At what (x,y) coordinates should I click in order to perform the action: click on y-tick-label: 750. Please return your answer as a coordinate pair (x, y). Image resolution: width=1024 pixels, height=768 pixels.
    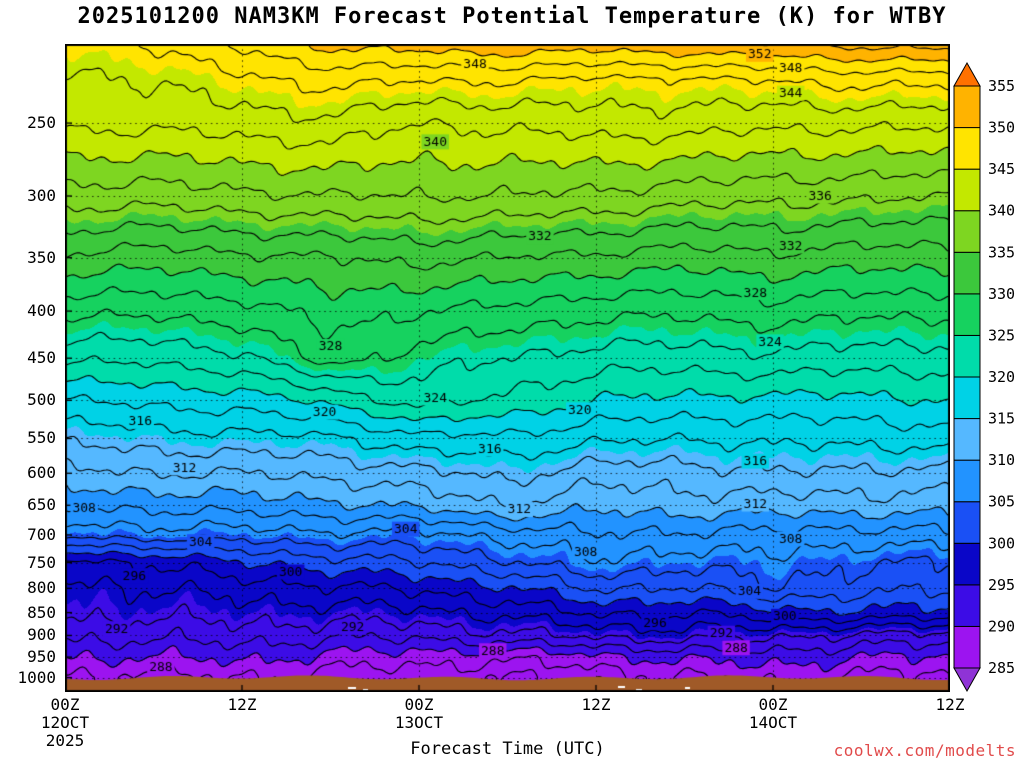
    Looking at the image, I should click on (41, 562).